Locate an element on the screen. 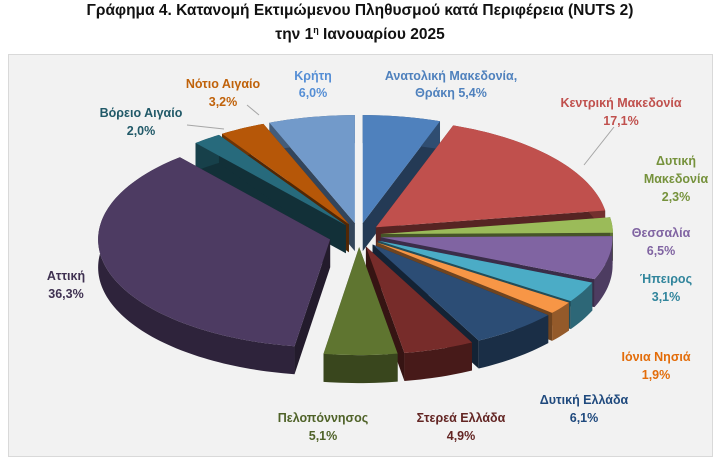 Image resolution: width=720 pixels, height=461 pixels. data-label-value: 2,3% is located at coordinates (676, 197).